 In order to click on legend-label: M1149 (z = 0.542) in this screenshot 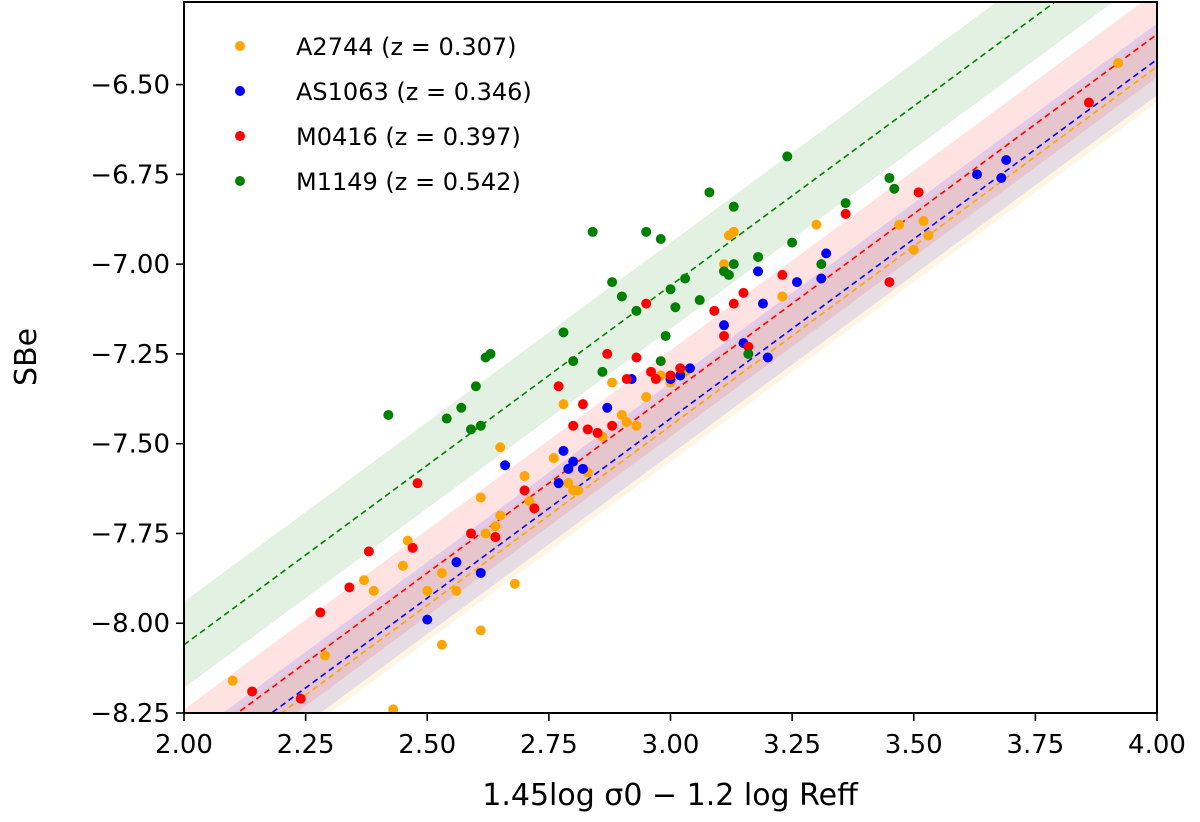, I will do `click(408, 182)`.